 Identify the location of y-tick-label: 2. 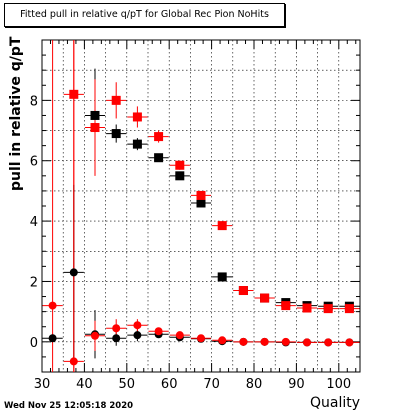
(34, 282).